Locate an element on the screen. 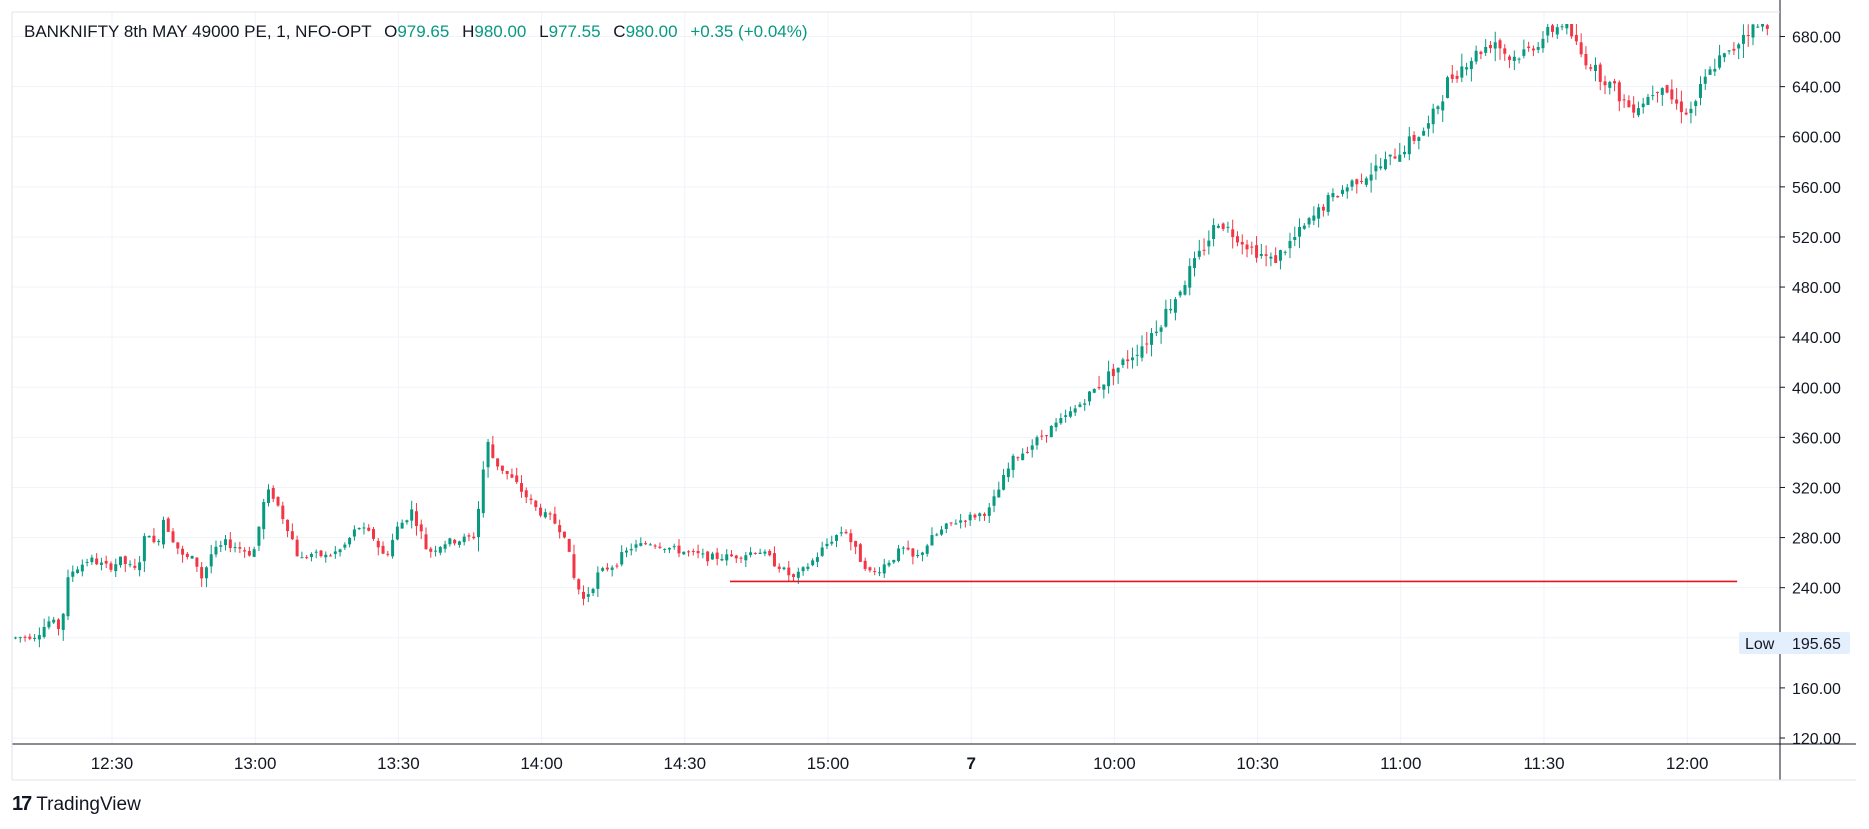  x-tick-label: 10:00 is located at coordinates (1114, 763).